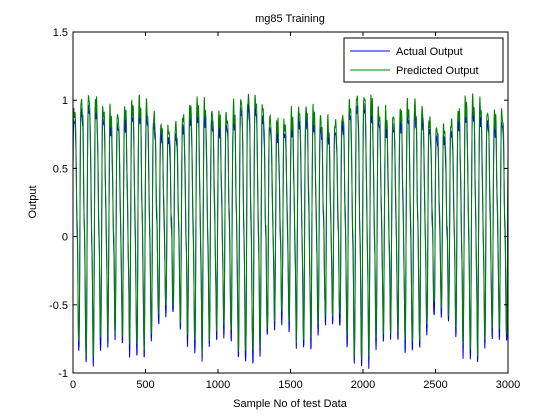 Image resolution: width=560 pixels, height=420 pixels. Describe the element at coordinates (290, 19) in the screenshot. I see `chart-title: mg85 Training` at that location.